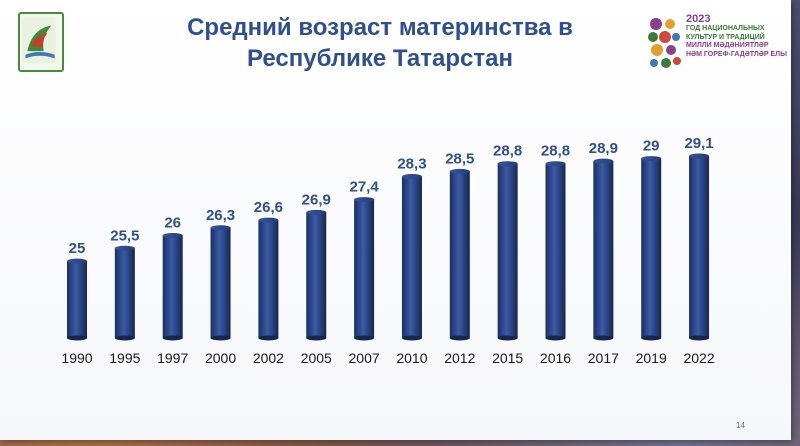 The height and width of the screenshot is (446, 800). Describe the element at coordinates (220, 228) in the screenshot. I see `bar-cap-2000` at that location.